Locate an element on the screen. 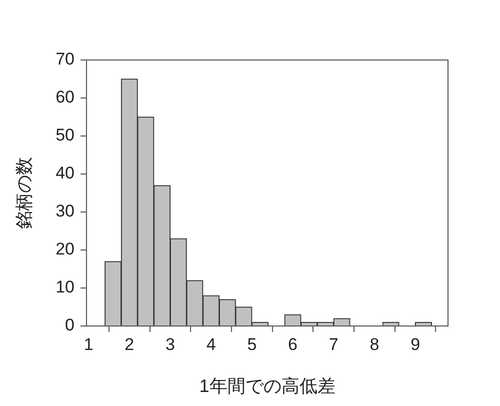 The height and width of the screenshot is (406, 500). x-axis-title: 1年間での高低差 is located at coordinates (267, 386).